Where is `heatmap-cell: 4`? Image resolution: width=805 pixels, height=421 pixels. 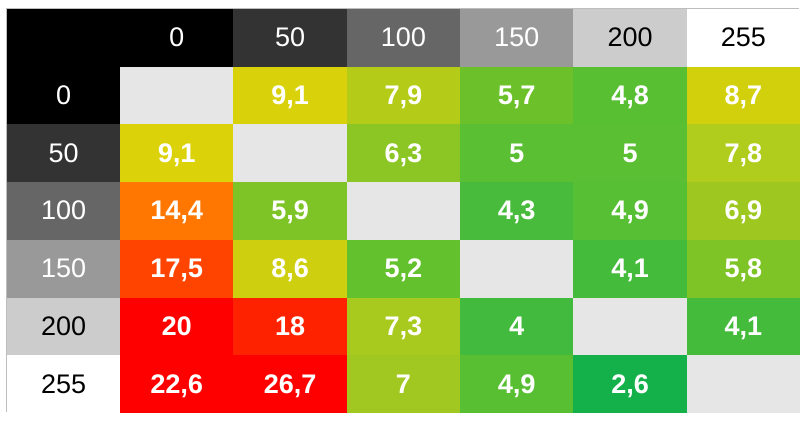
heatmap-cell: 4 is located at coordinates (516, 326).